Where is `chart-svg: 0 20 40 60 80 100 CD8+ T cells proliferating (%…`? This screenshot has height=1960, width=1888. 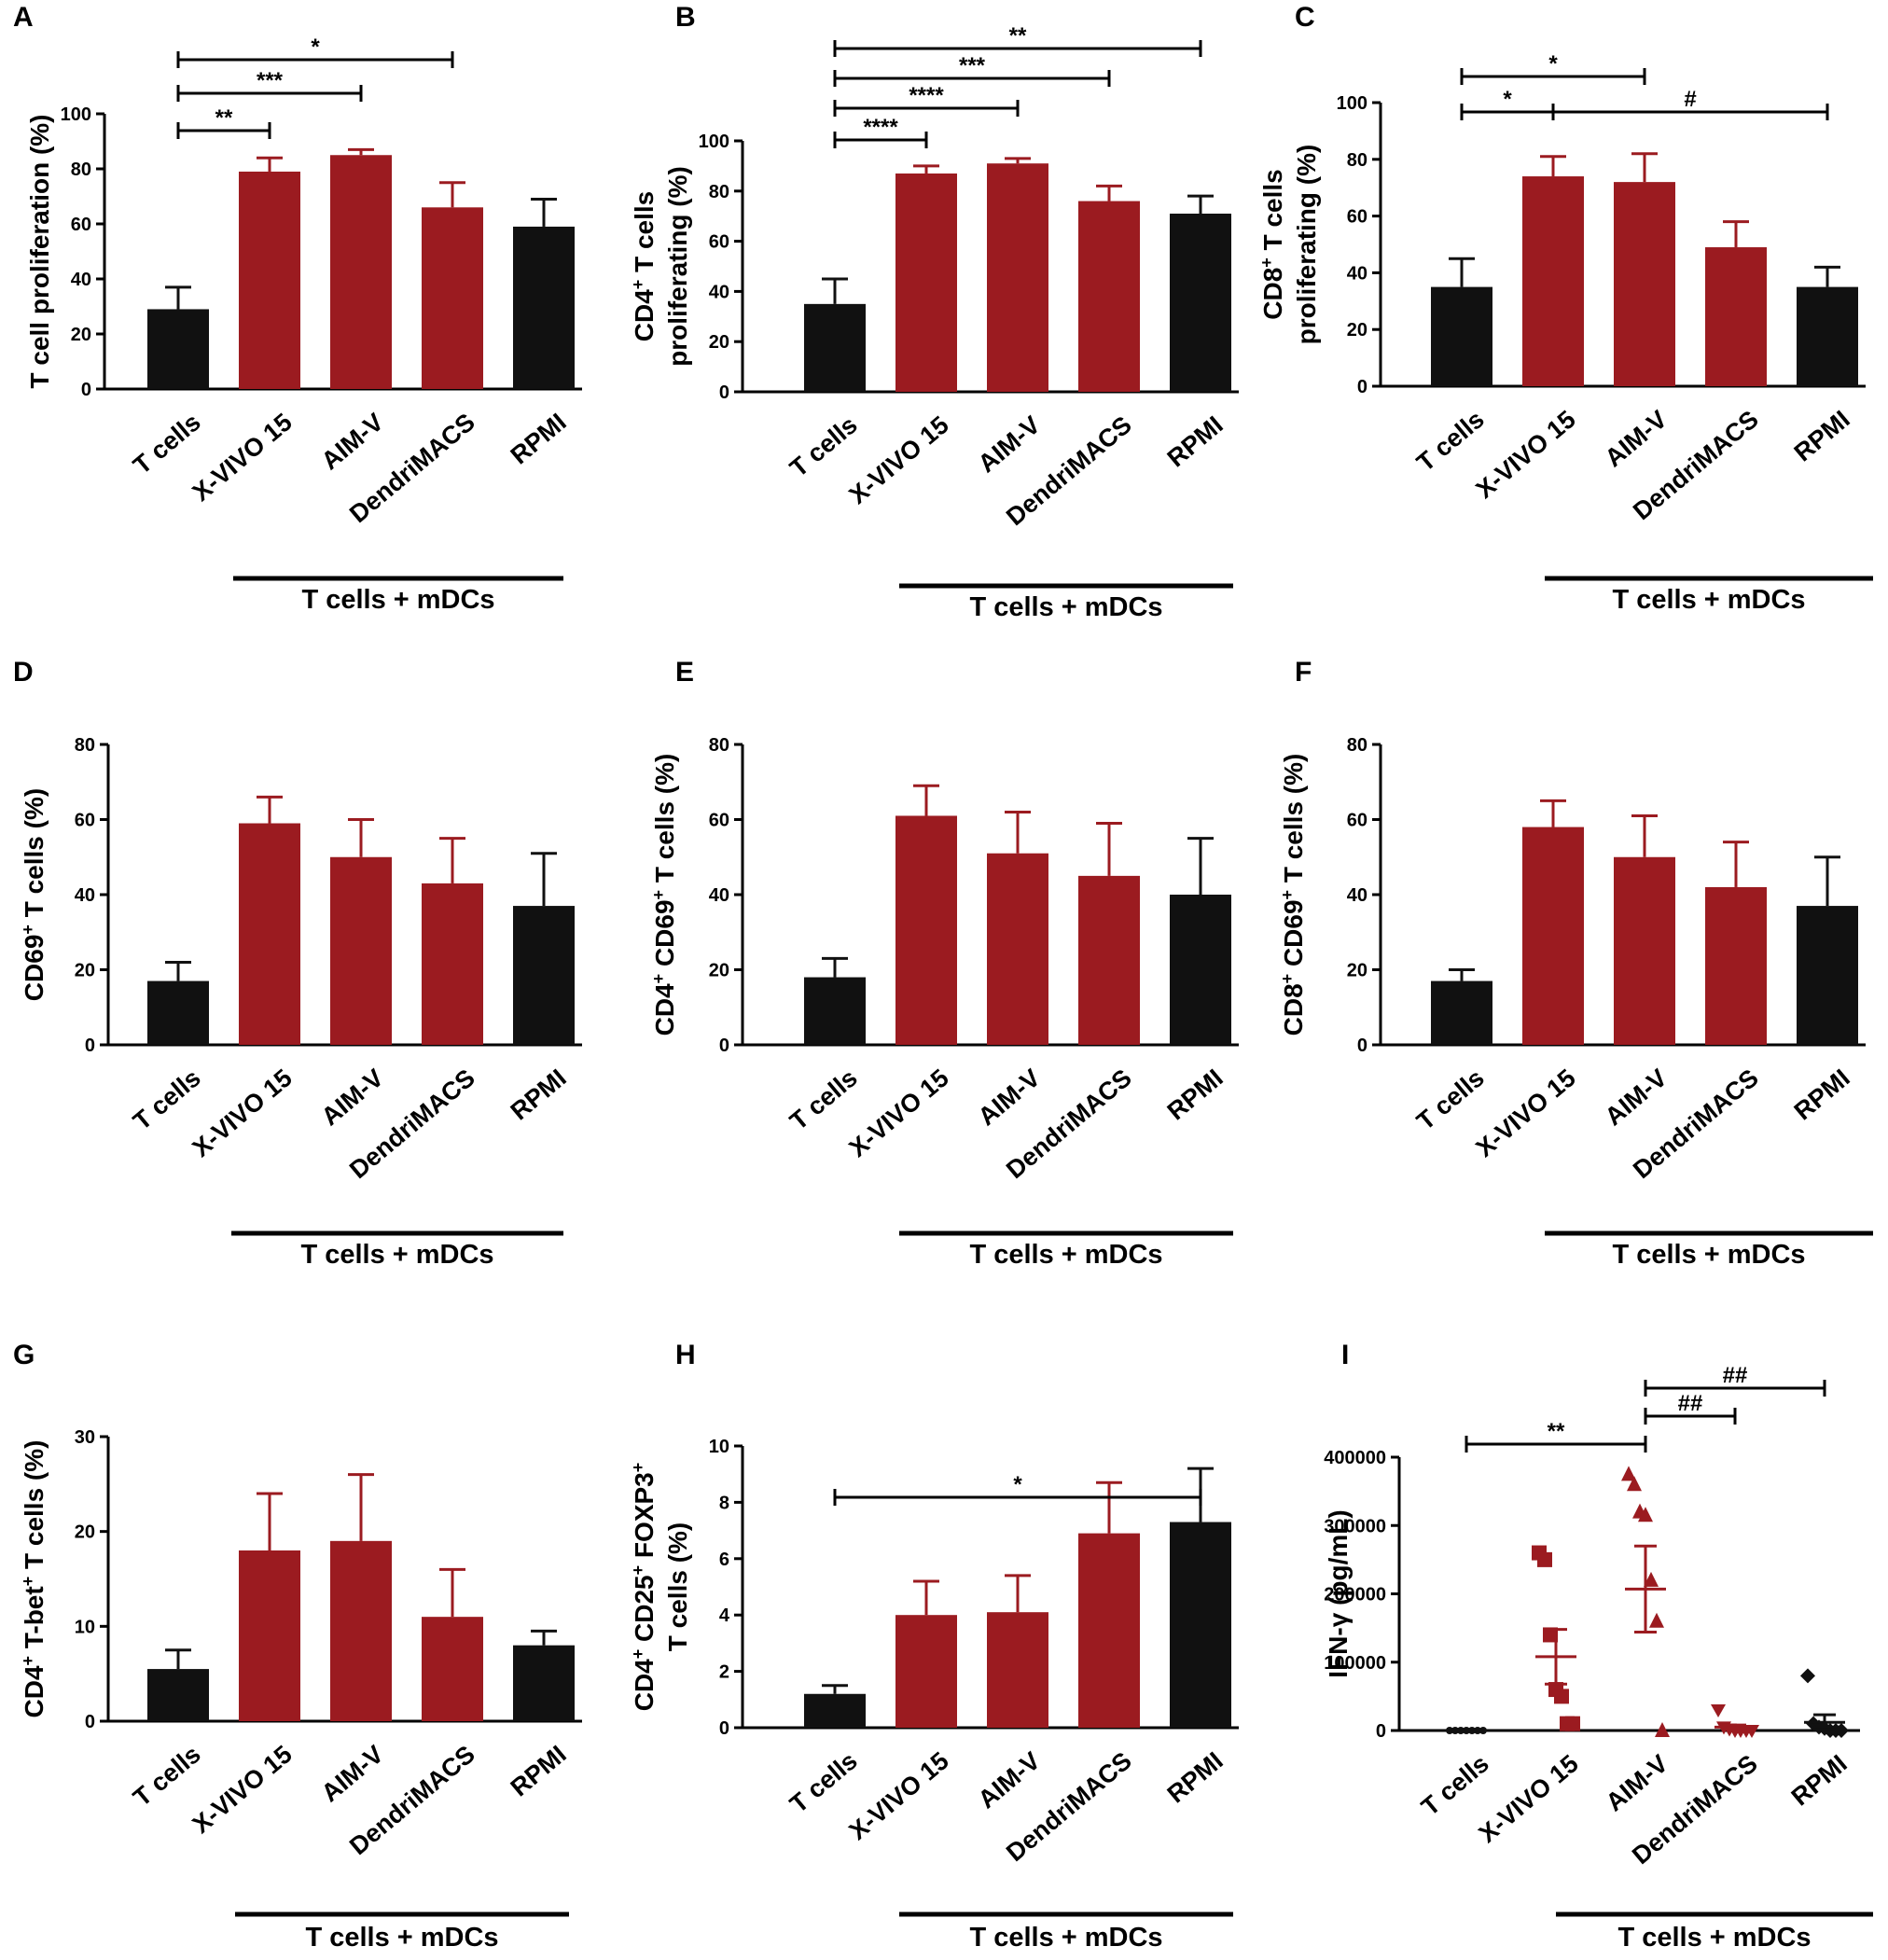 chart-svg: 0 20 40 60 80 100 CD8+ T cells proliferating (%… is located at coordinates (1565, 333).